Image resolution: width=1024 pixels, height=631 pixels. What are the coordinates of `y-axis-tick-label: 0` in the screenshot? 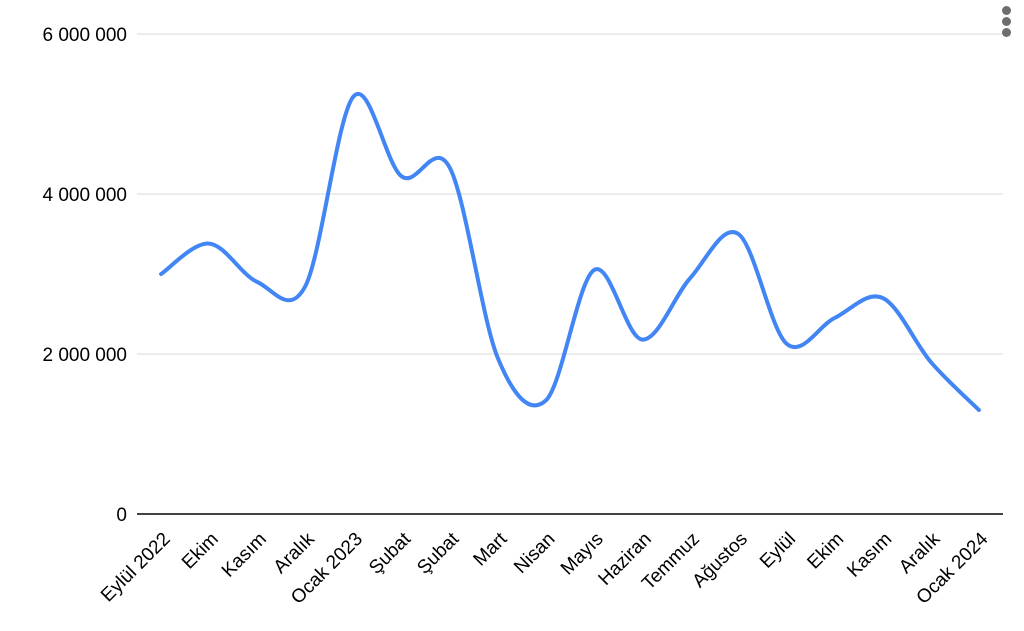 It's located at (121, 515).